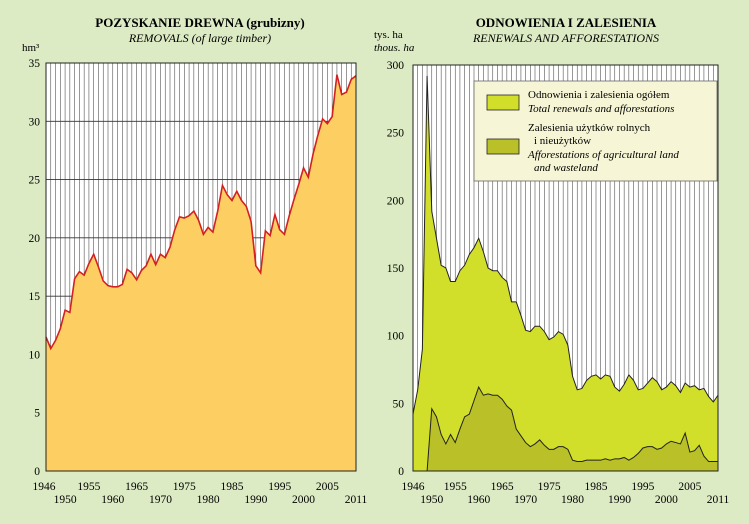 This screenshot has height=524, width=749. I want to click on renewals-ytick-200: 200, so click(396, 201).